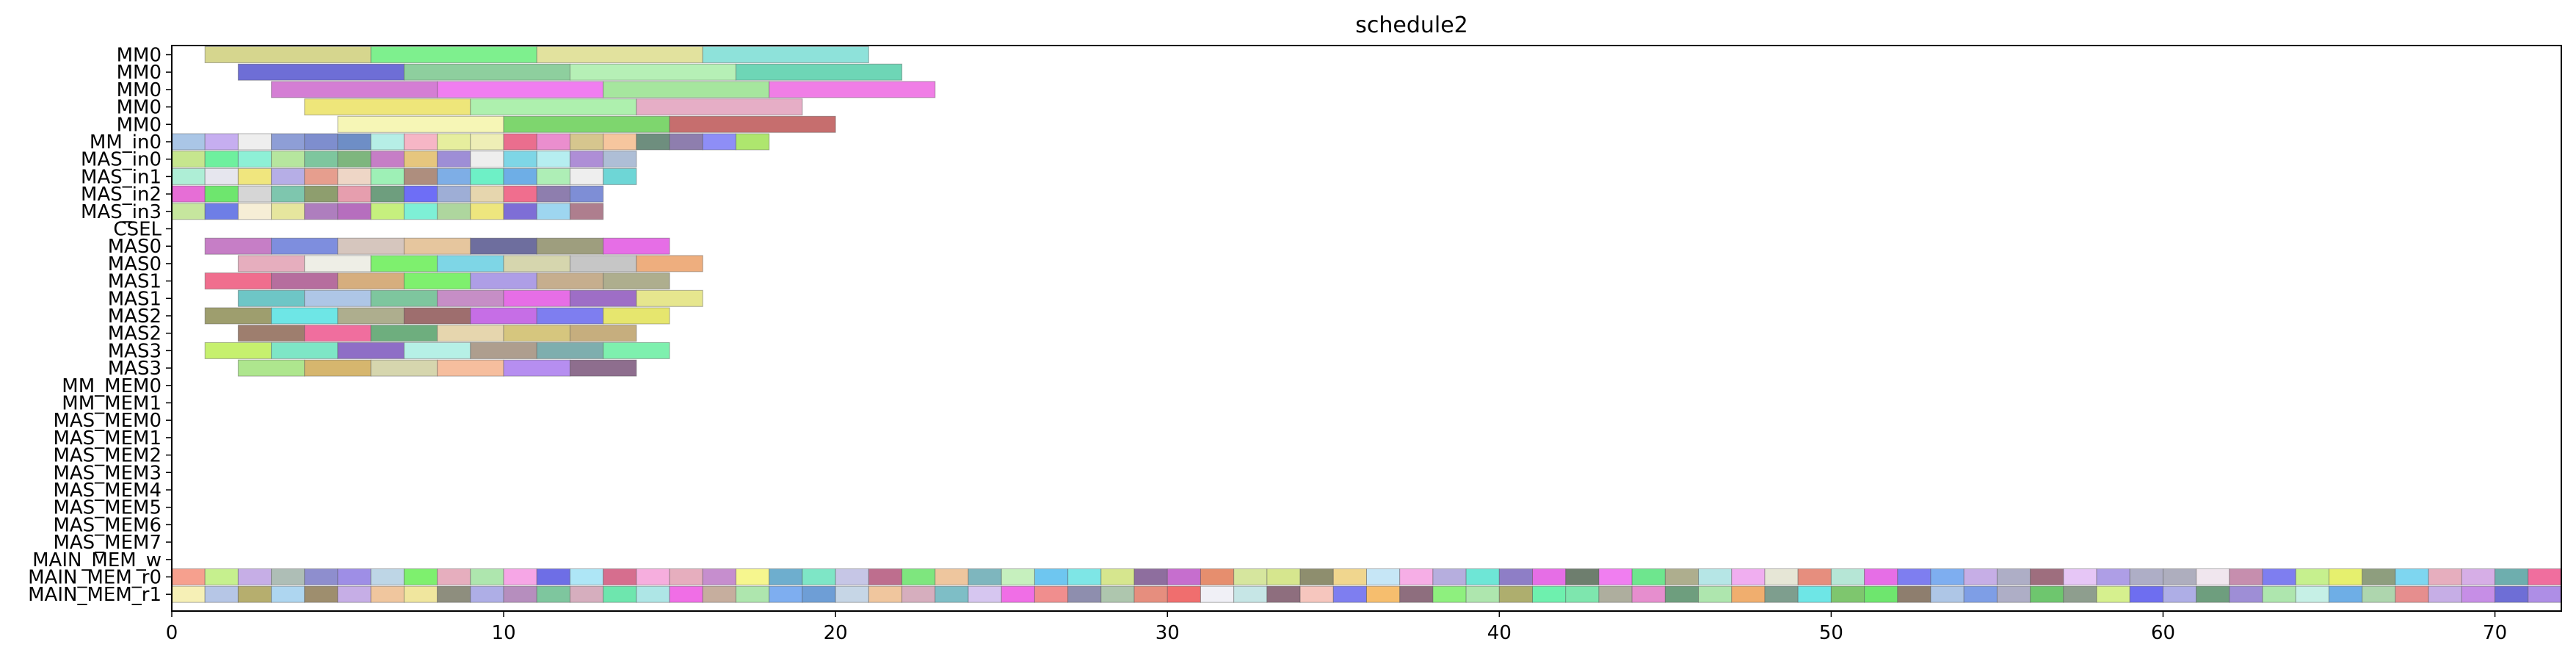  What do you see at coordinates (122, 177) in the screenshot?
I see `y-tick-label: MAS_in1` at bounding box center [122, 177].